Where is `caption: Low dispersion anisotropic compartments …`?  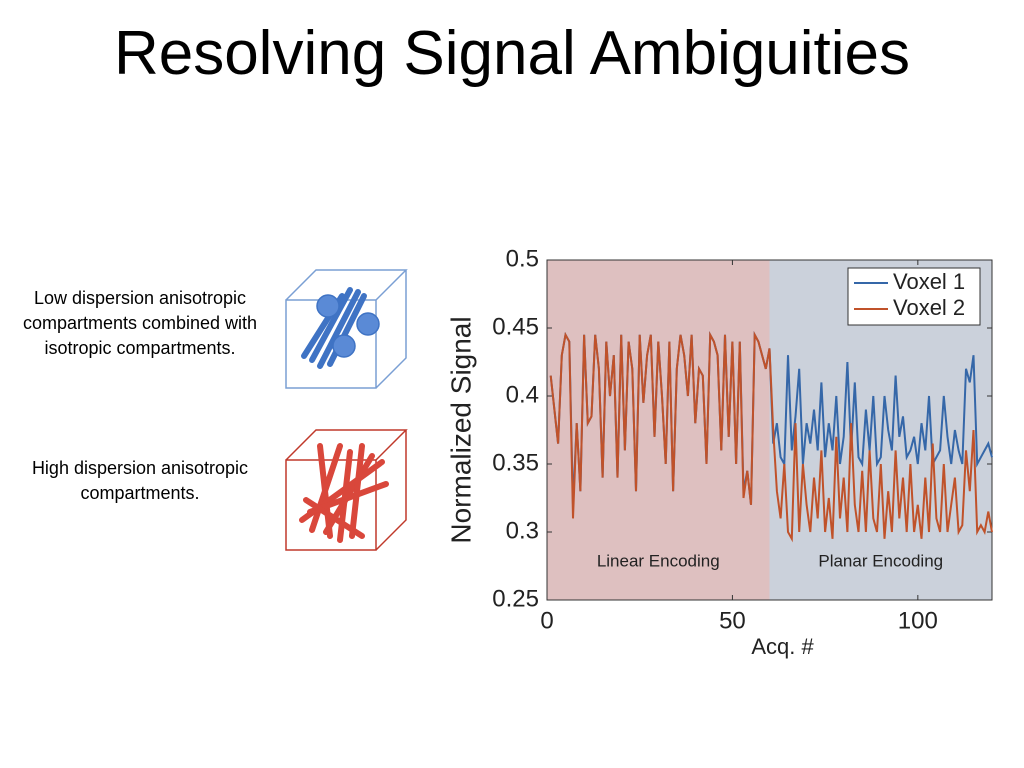
caption: Low dispersion anisotropic compartments … is located at coordinates (140, 323).